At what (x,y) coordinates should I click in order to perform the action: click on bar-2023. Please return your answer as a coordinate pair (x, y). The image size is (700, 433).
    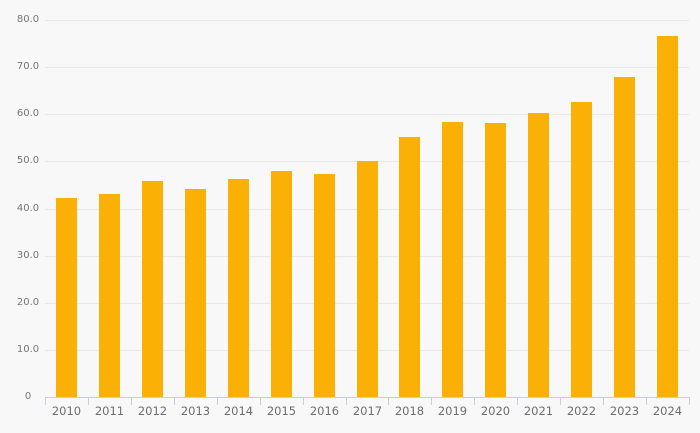
    Looking at the image, I should click on (624, 237).